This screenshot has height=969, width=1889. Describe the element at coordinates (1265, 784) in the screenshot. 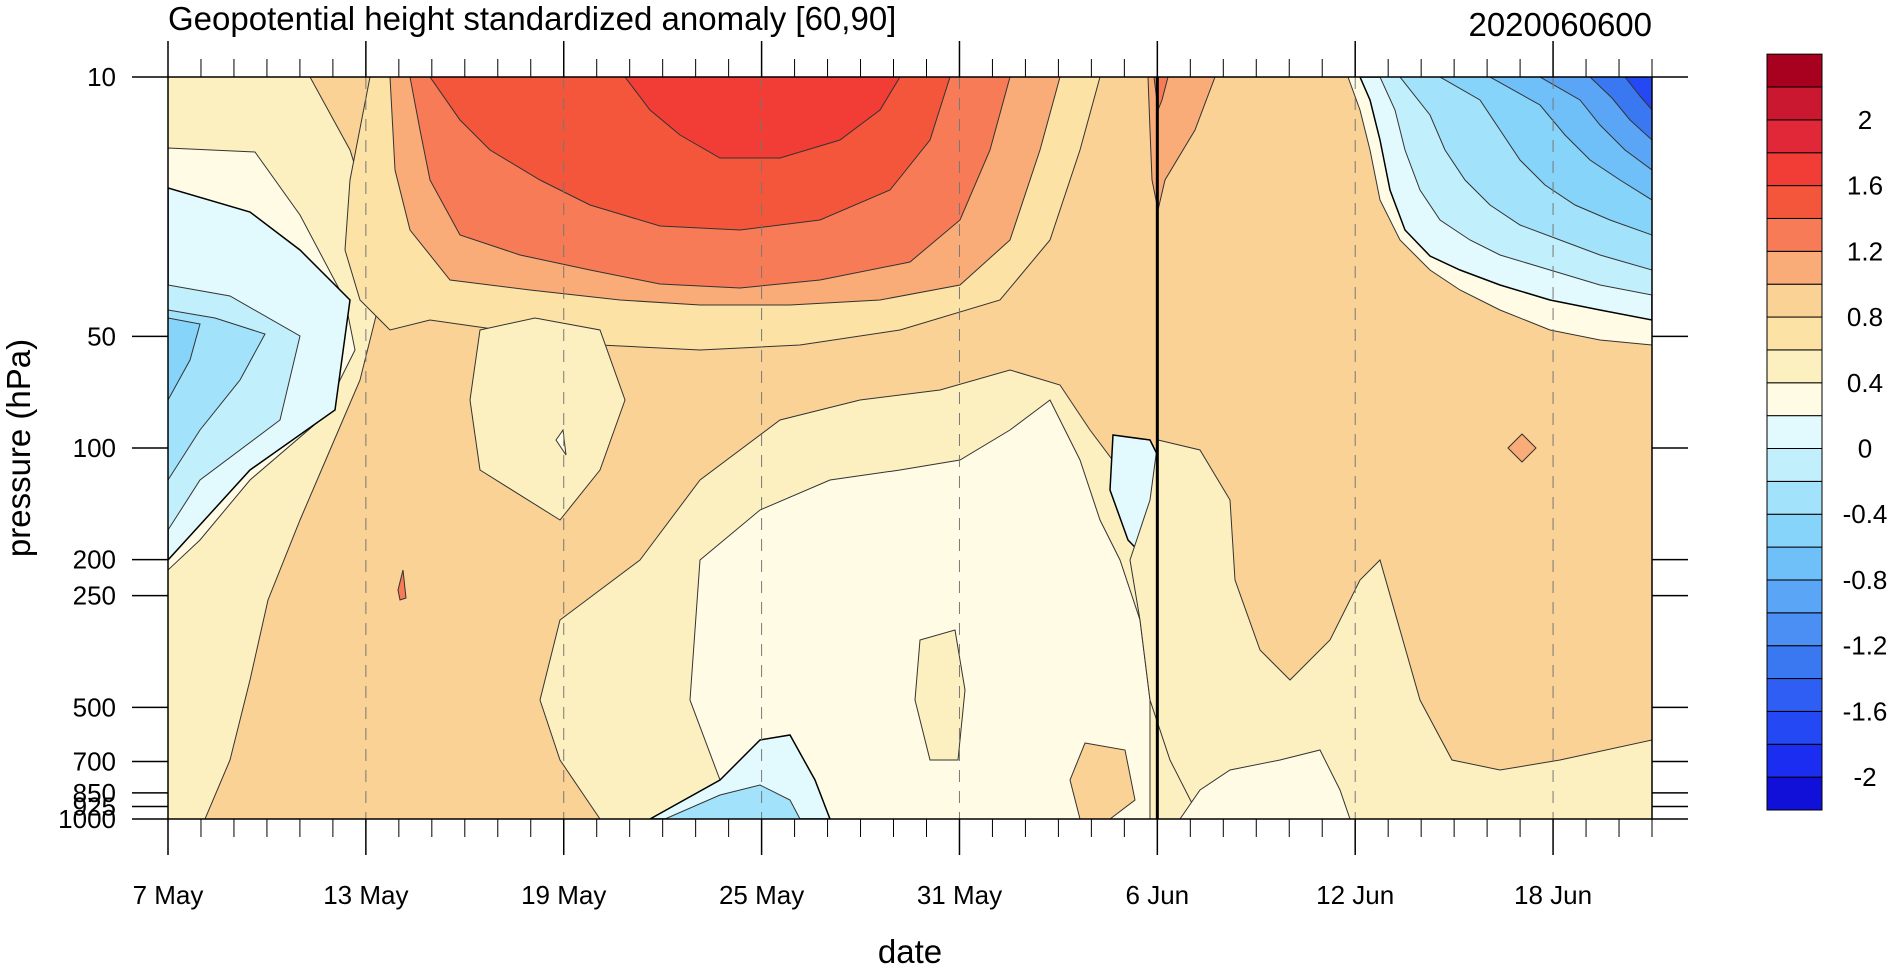

I see `contour-zero-right` at that location.